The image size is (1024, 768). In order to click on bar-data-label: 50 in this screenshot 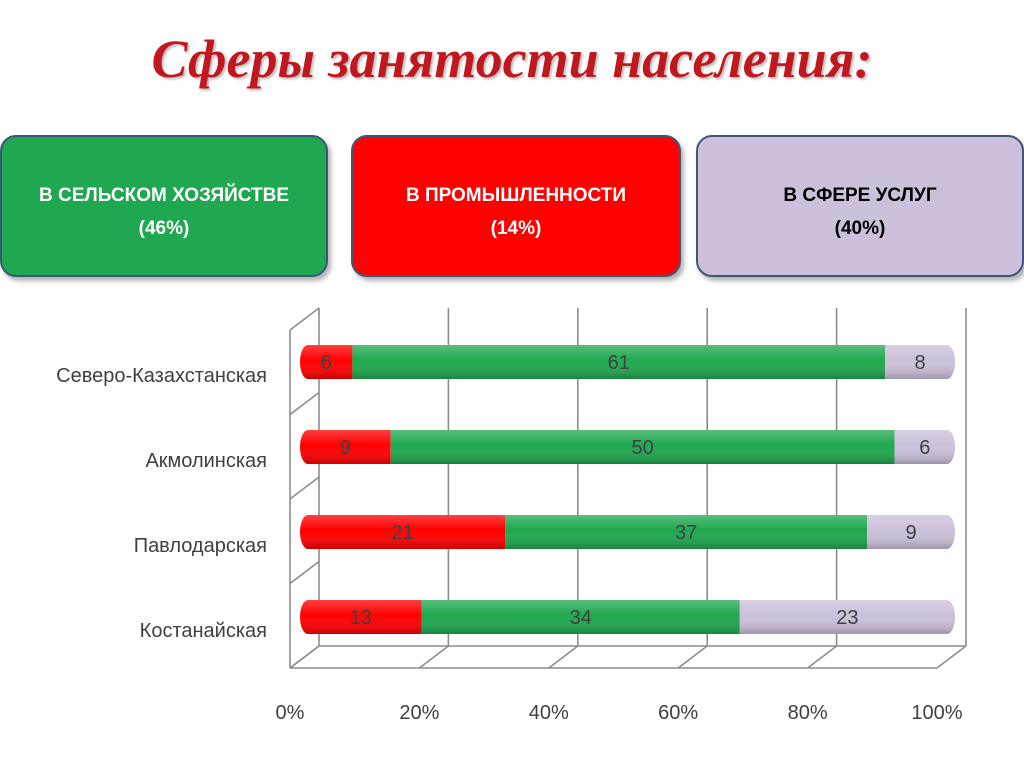, I will do `click(642, 448)`.